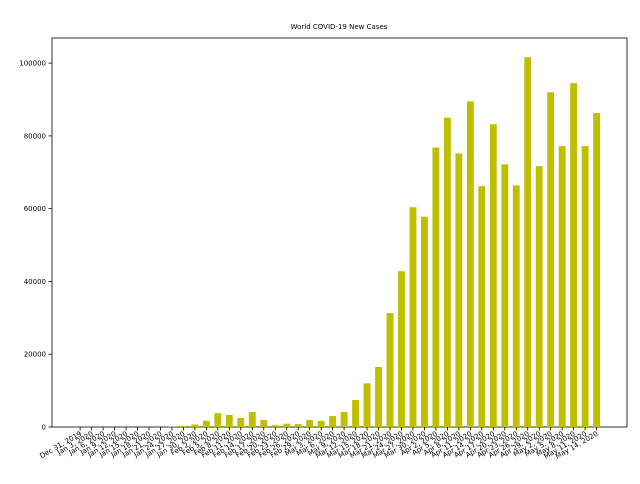 The image size is (640, 484). What do you see at coordinates (35, 282) in the screenshot?
I see `y-tick-label: 40000` at bounding box center [35, 282].